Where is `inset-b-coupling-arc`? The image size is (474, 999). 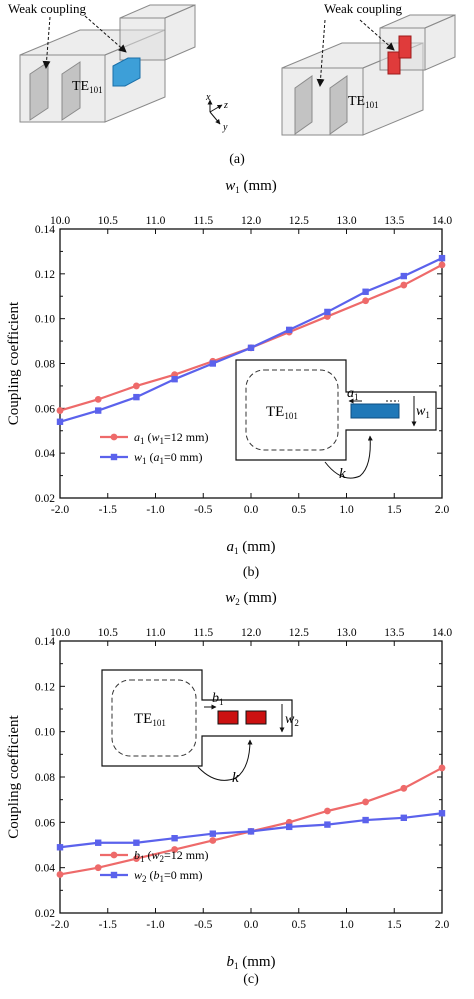
inset-b-coupling-arc is located at coordinates (348, 457).